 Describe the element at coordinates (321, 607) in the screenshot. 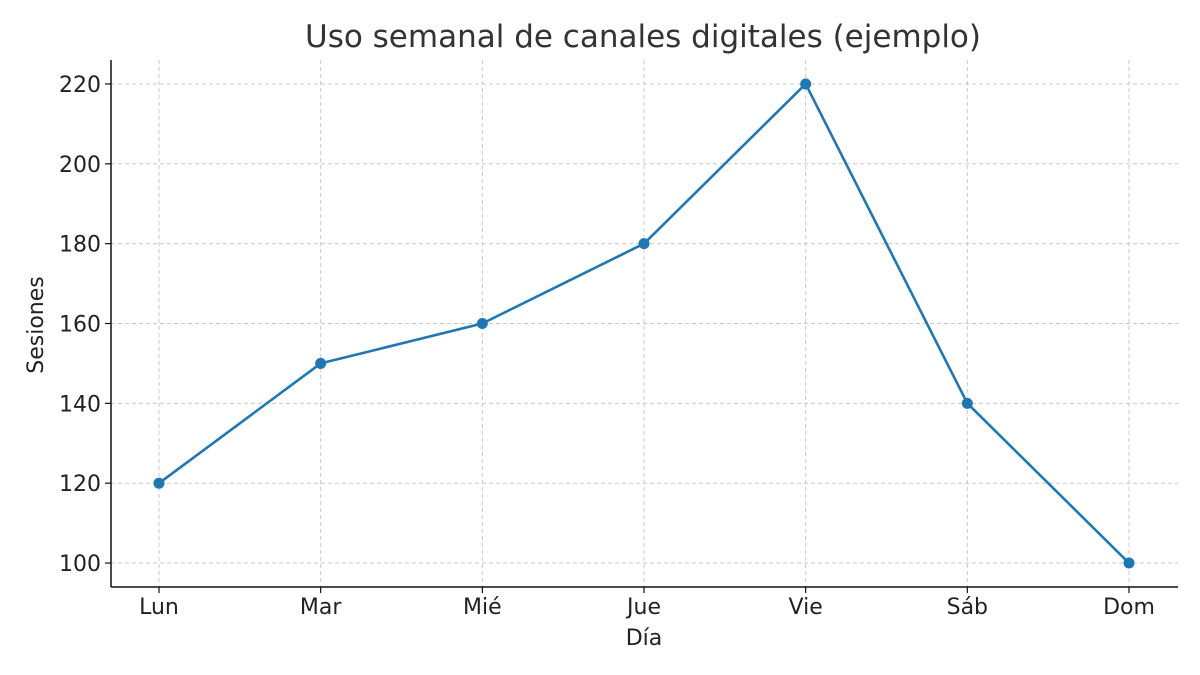

I see `x-tick-label: Mar` at that location.